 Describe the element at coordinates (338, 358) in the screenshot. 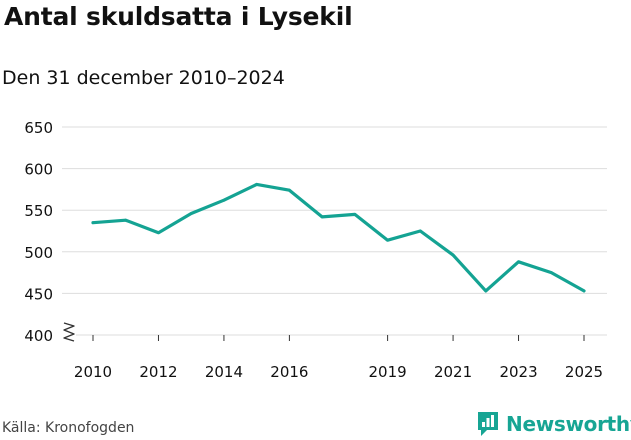

I see `x-axis-ticks: 2010 2012 2014 2016 2019 2021 2023 2025` at that location.